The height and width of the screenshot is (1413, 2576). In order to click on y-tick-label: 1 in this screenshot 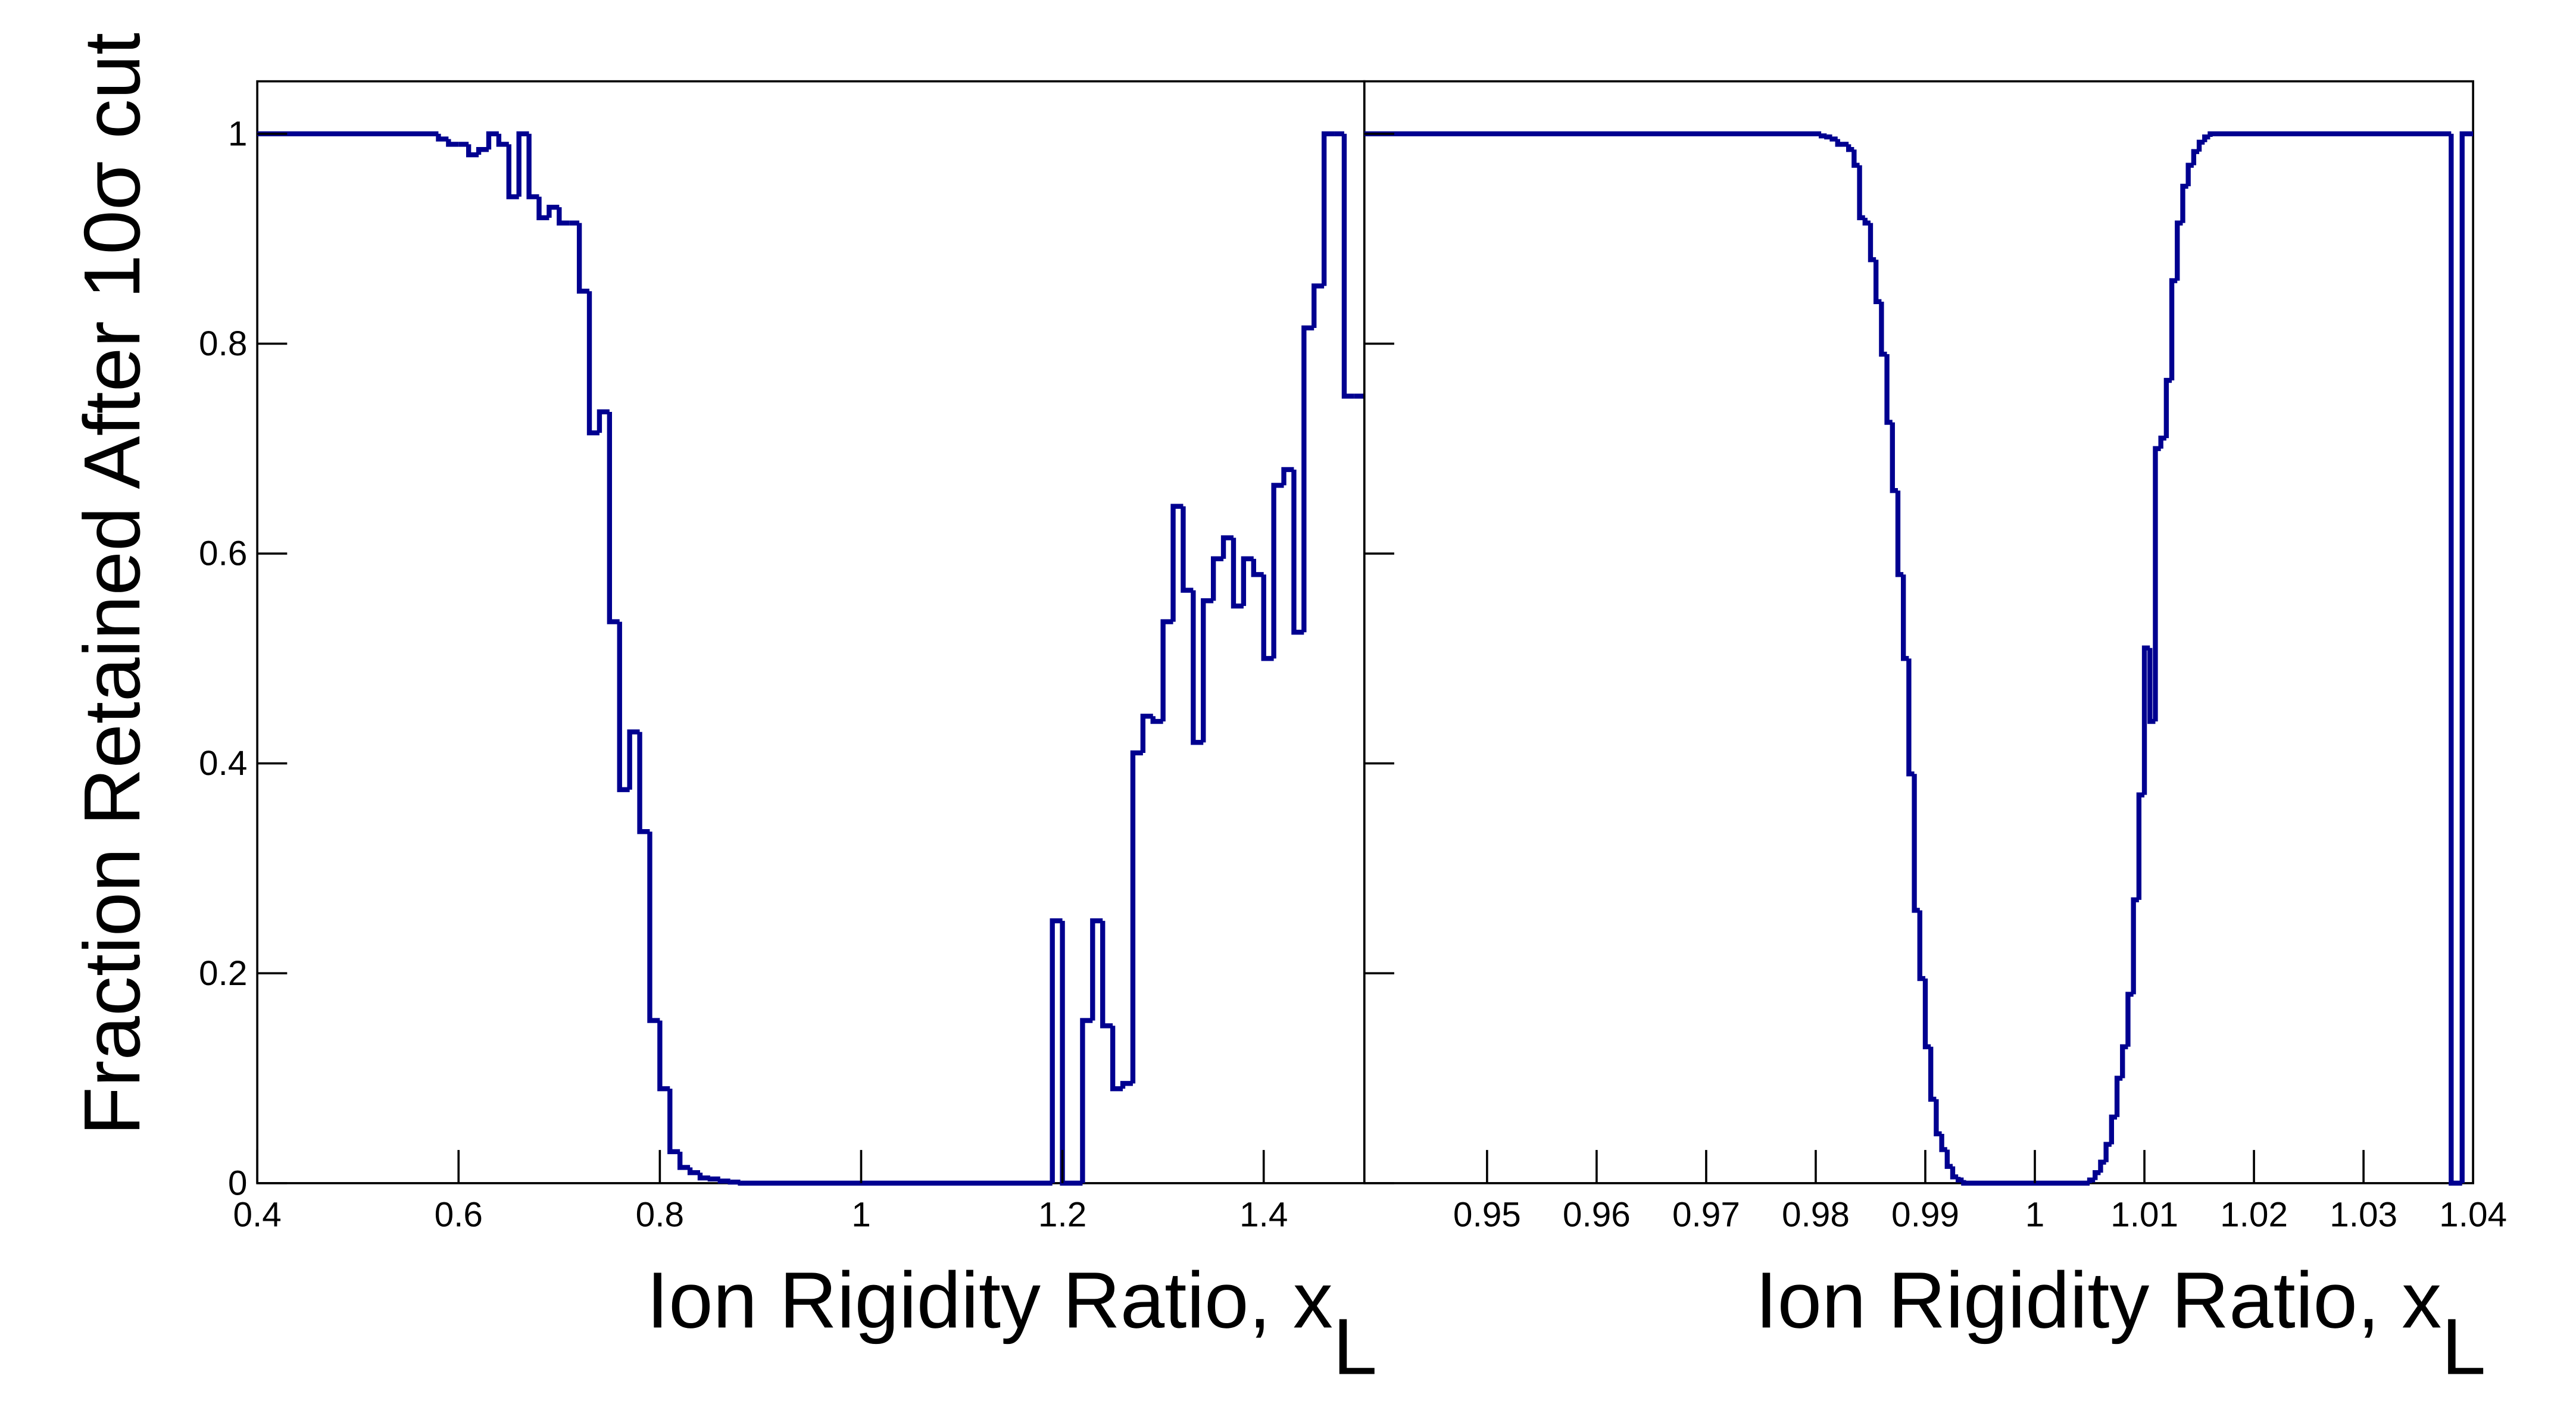, I will do `click(238, 133)`.